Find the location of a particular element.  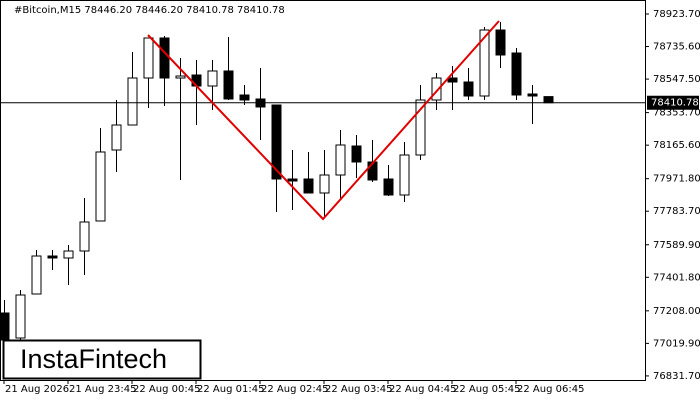

current-price-label: 78410.78 is located at coordinates (675, 103).